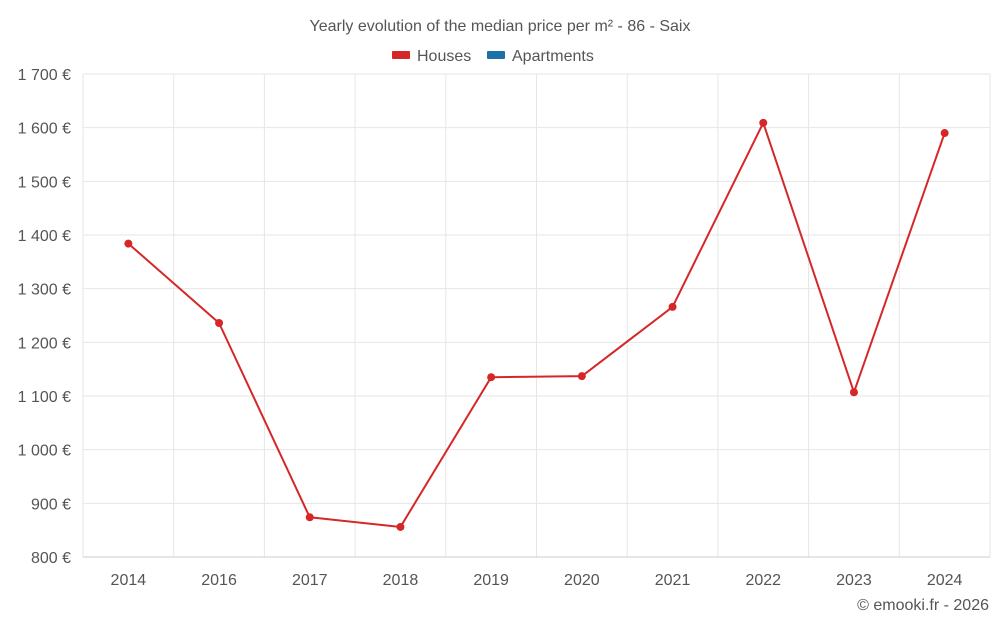 The width and height of the screenshot is (1000, 625). Describe the element at coordinates (854, 580) in the screenshot. I see `x-tick-label: 2023` at that location.